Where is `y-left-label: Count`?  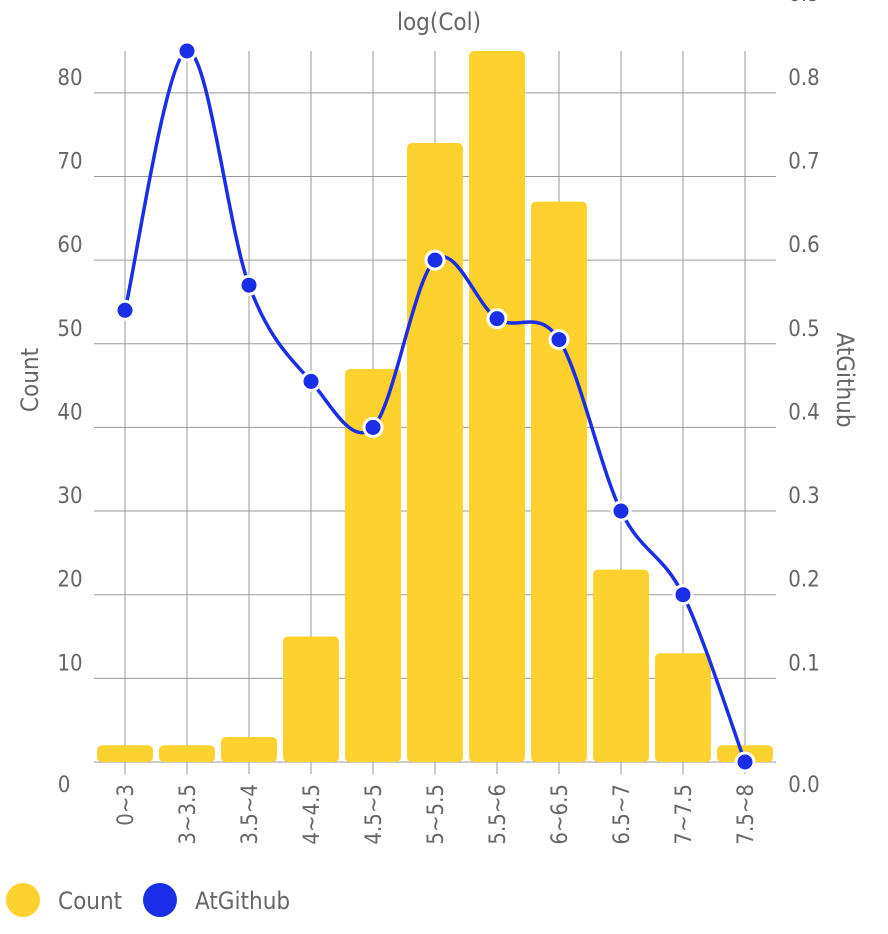 y-left-label: Count is located at coordinates (30, 380).